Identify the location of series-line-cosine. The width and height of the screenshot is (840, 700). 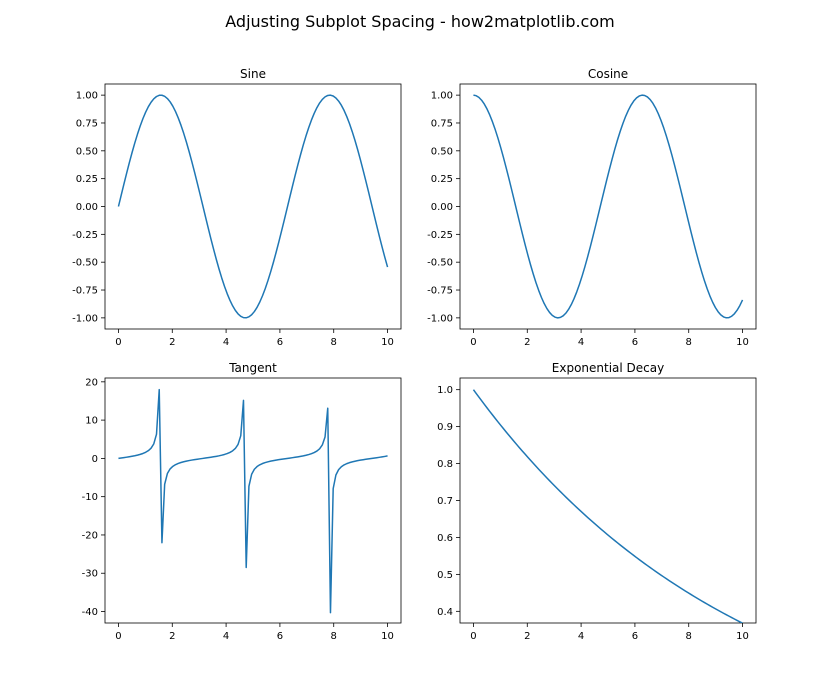
(608, 206).